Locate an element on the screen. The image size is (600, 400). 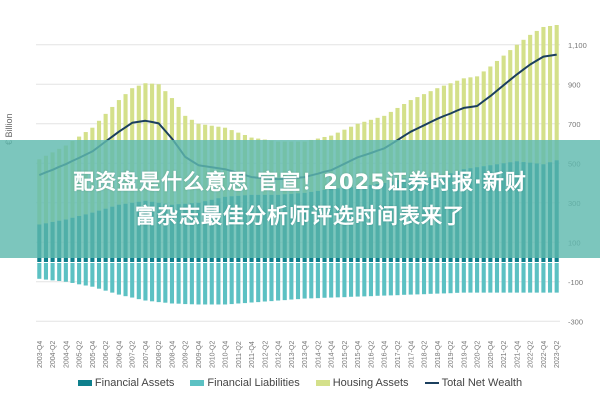
x-tick-label: 2015-Q2 is located at coordinates (345, 354).